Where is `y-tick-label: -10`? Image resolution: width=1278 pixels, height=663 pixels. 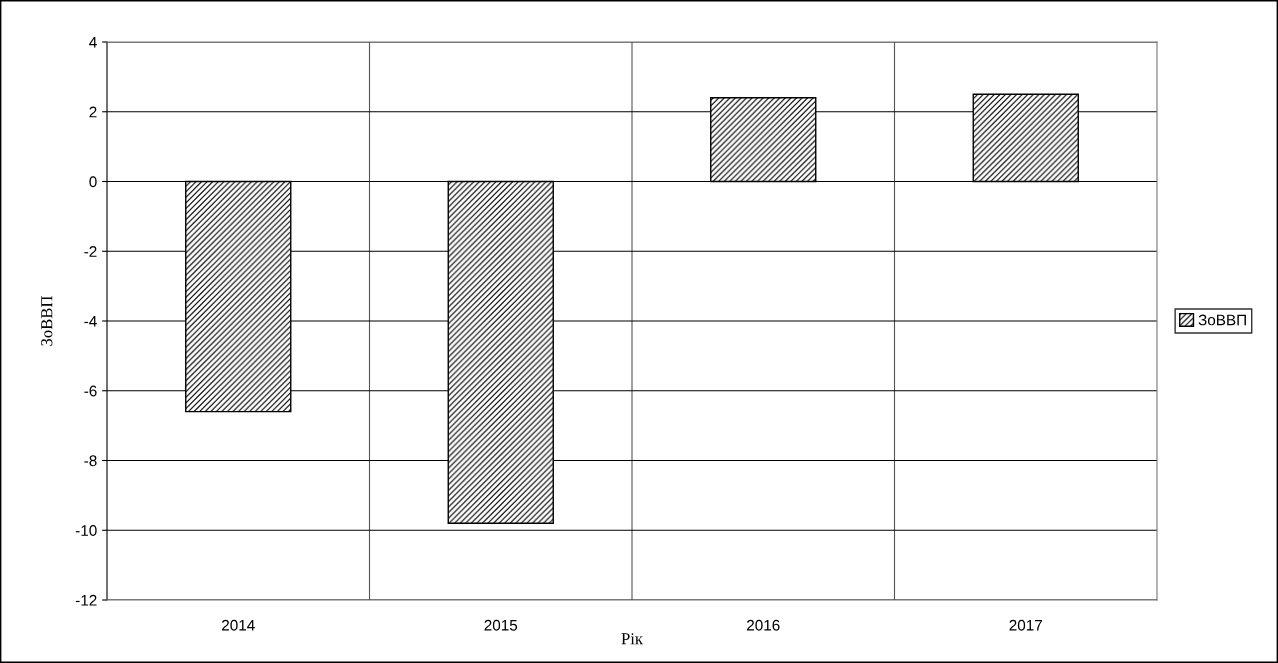 y-tick-label: -10 is located at coordinates (86, 530).